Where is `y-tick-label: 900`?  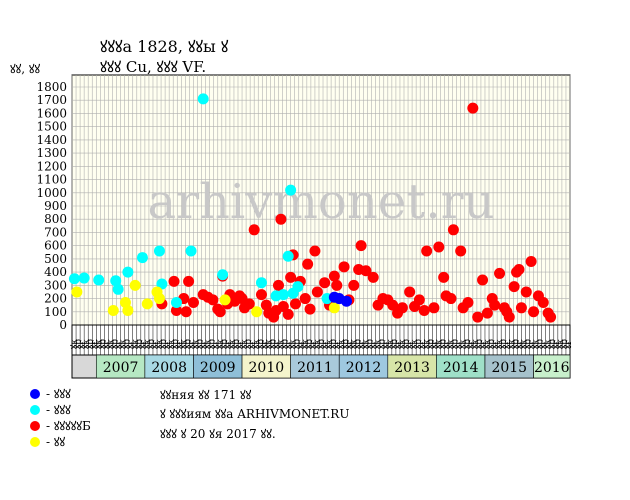 y-tick-label: 900 is located at coordinates (55, 206).